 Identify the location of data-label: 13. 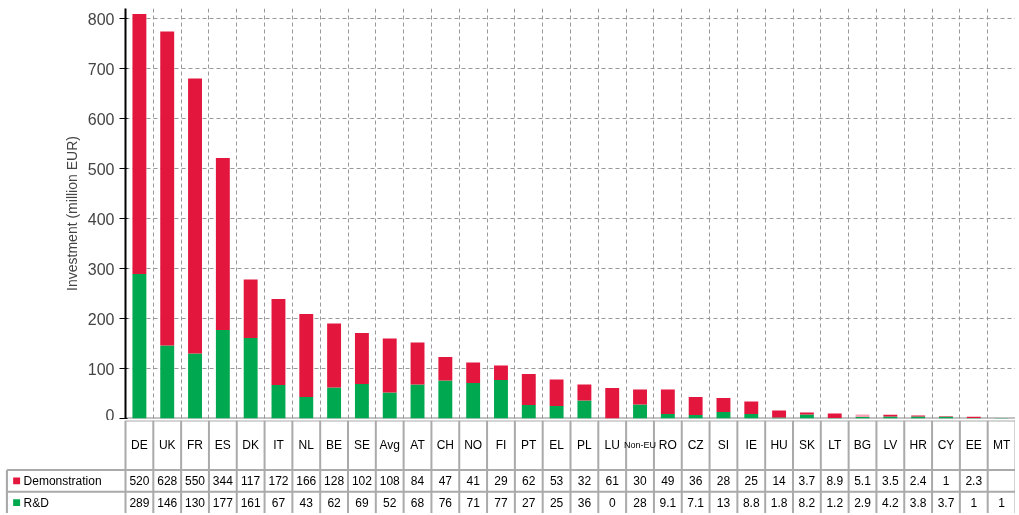
(723, 503).